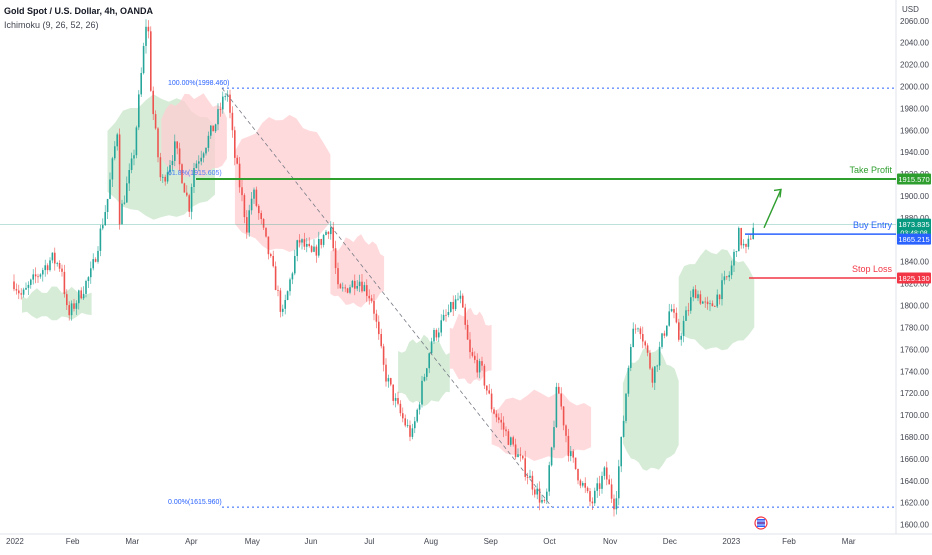 The width and height of the screenshot is (932, 555). What do you see at coordinates (424, 370) in the screenshot?
I see `ichimoku-cloud-bull` at bounding box center [424, 370].